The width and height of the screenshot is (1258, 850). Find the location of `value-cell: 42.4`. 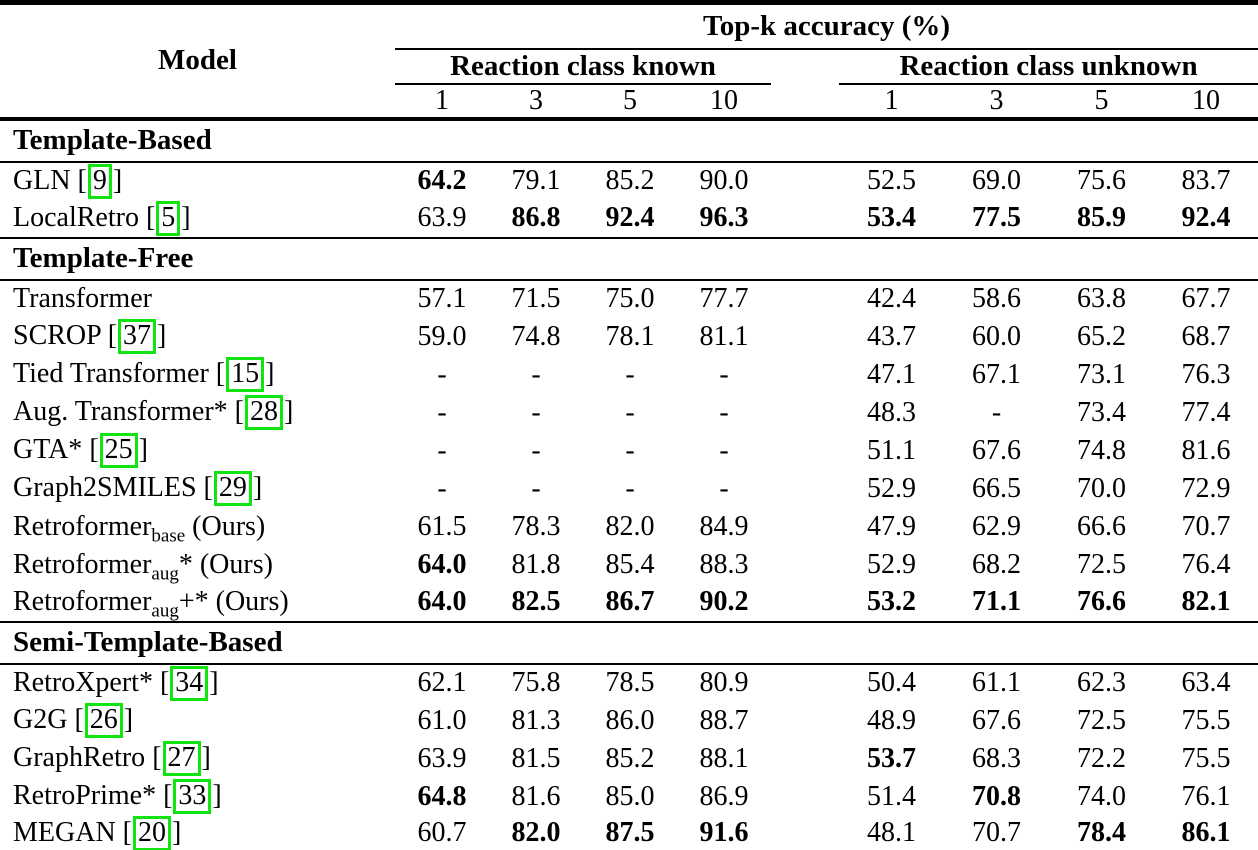

value-cell: 42.4 is located at coordinates (891, 298).